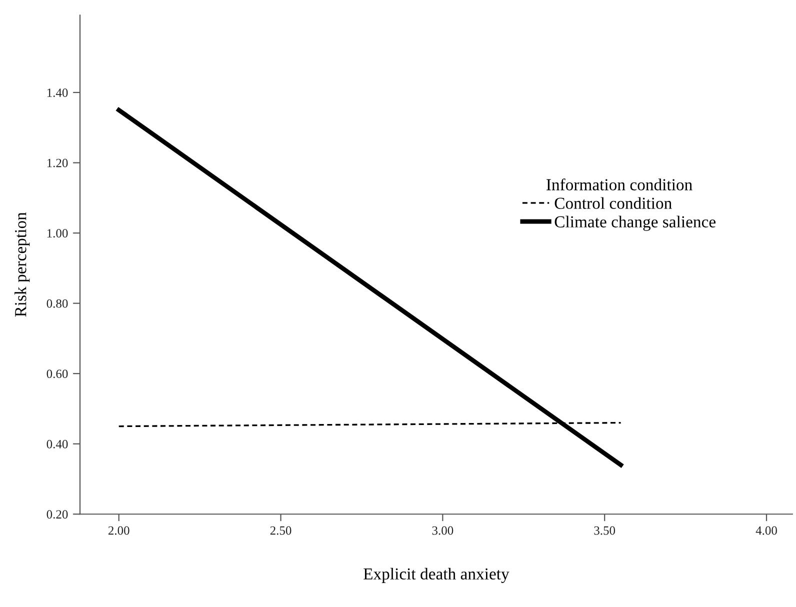 The height and width of the screenshot is (607, 796). Describe the element at coordinates (57, 444) in the screenshot. I see `y-tick-label: 0.40` at that location.